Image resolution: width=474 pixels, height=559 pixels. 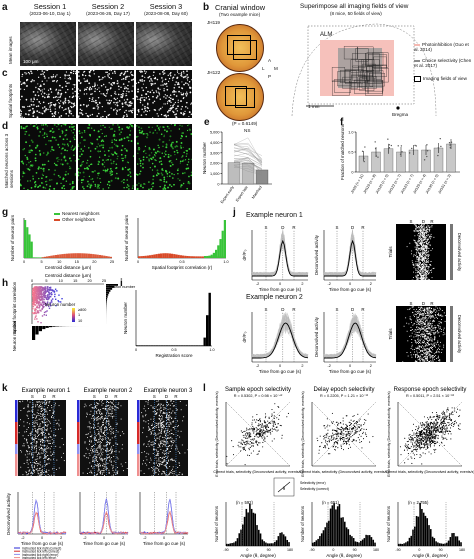 I want to click on mean-trace, so click(x=280, y=258).